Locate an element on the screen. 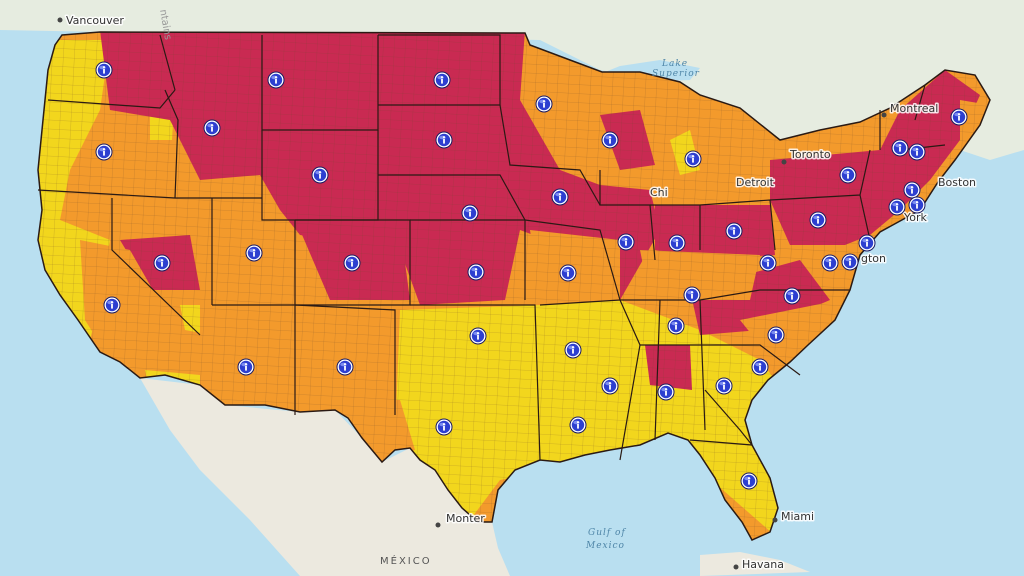 This screenshot has width=1024, height=576. label-new-york: York is located at coordinates (915, 217).